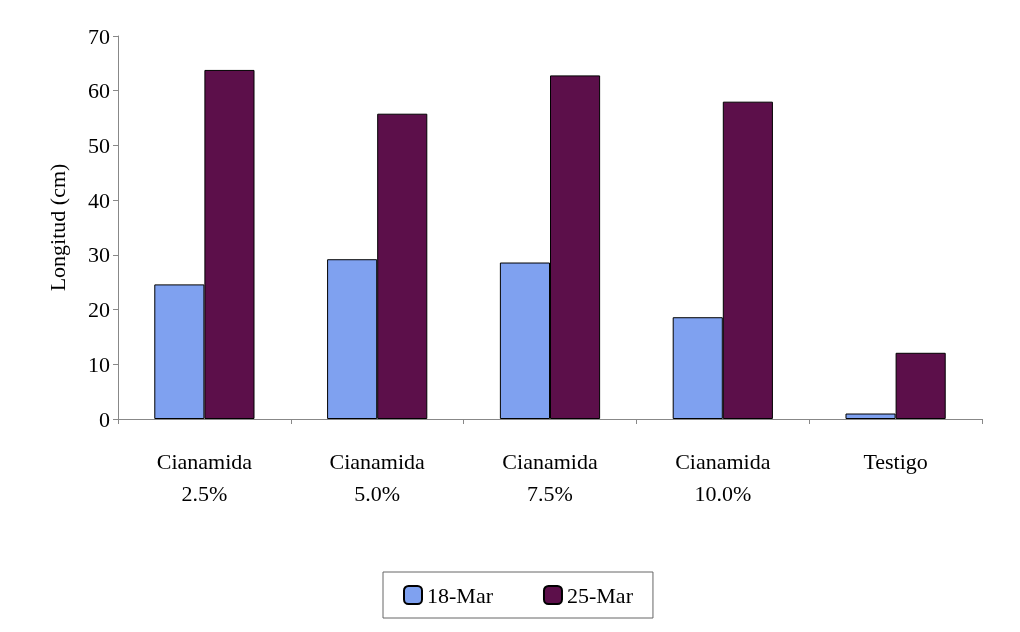  Describe the element at coordinates (104, 419) in the screenshot. I see `y-tick-label: 0` at that location.